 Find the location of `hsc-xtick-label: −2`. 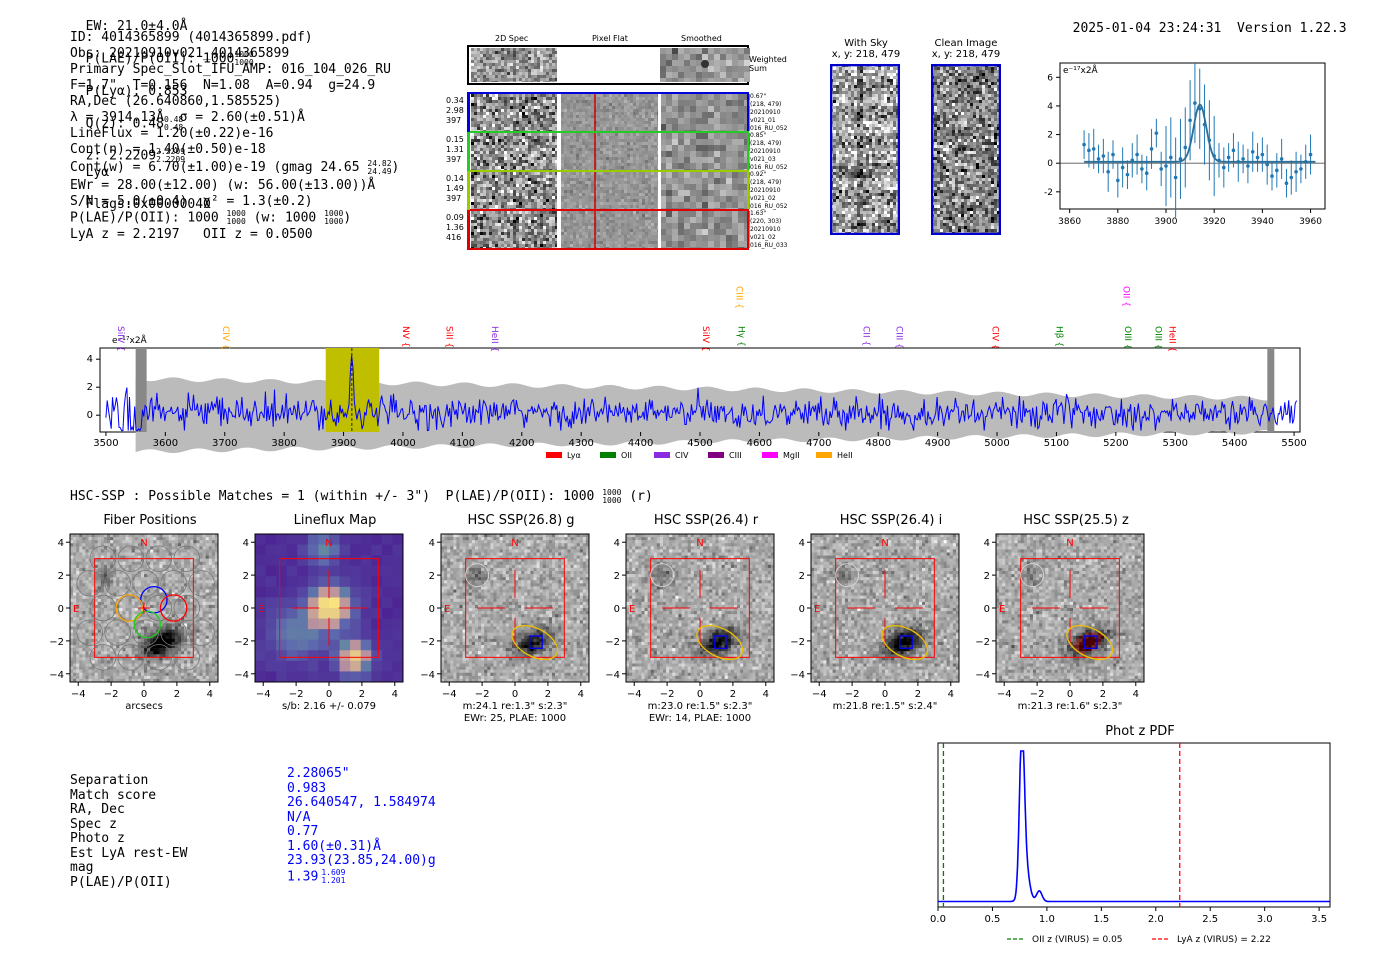

hsc-xtick-label: −2 is located at coordinates (667, 694).